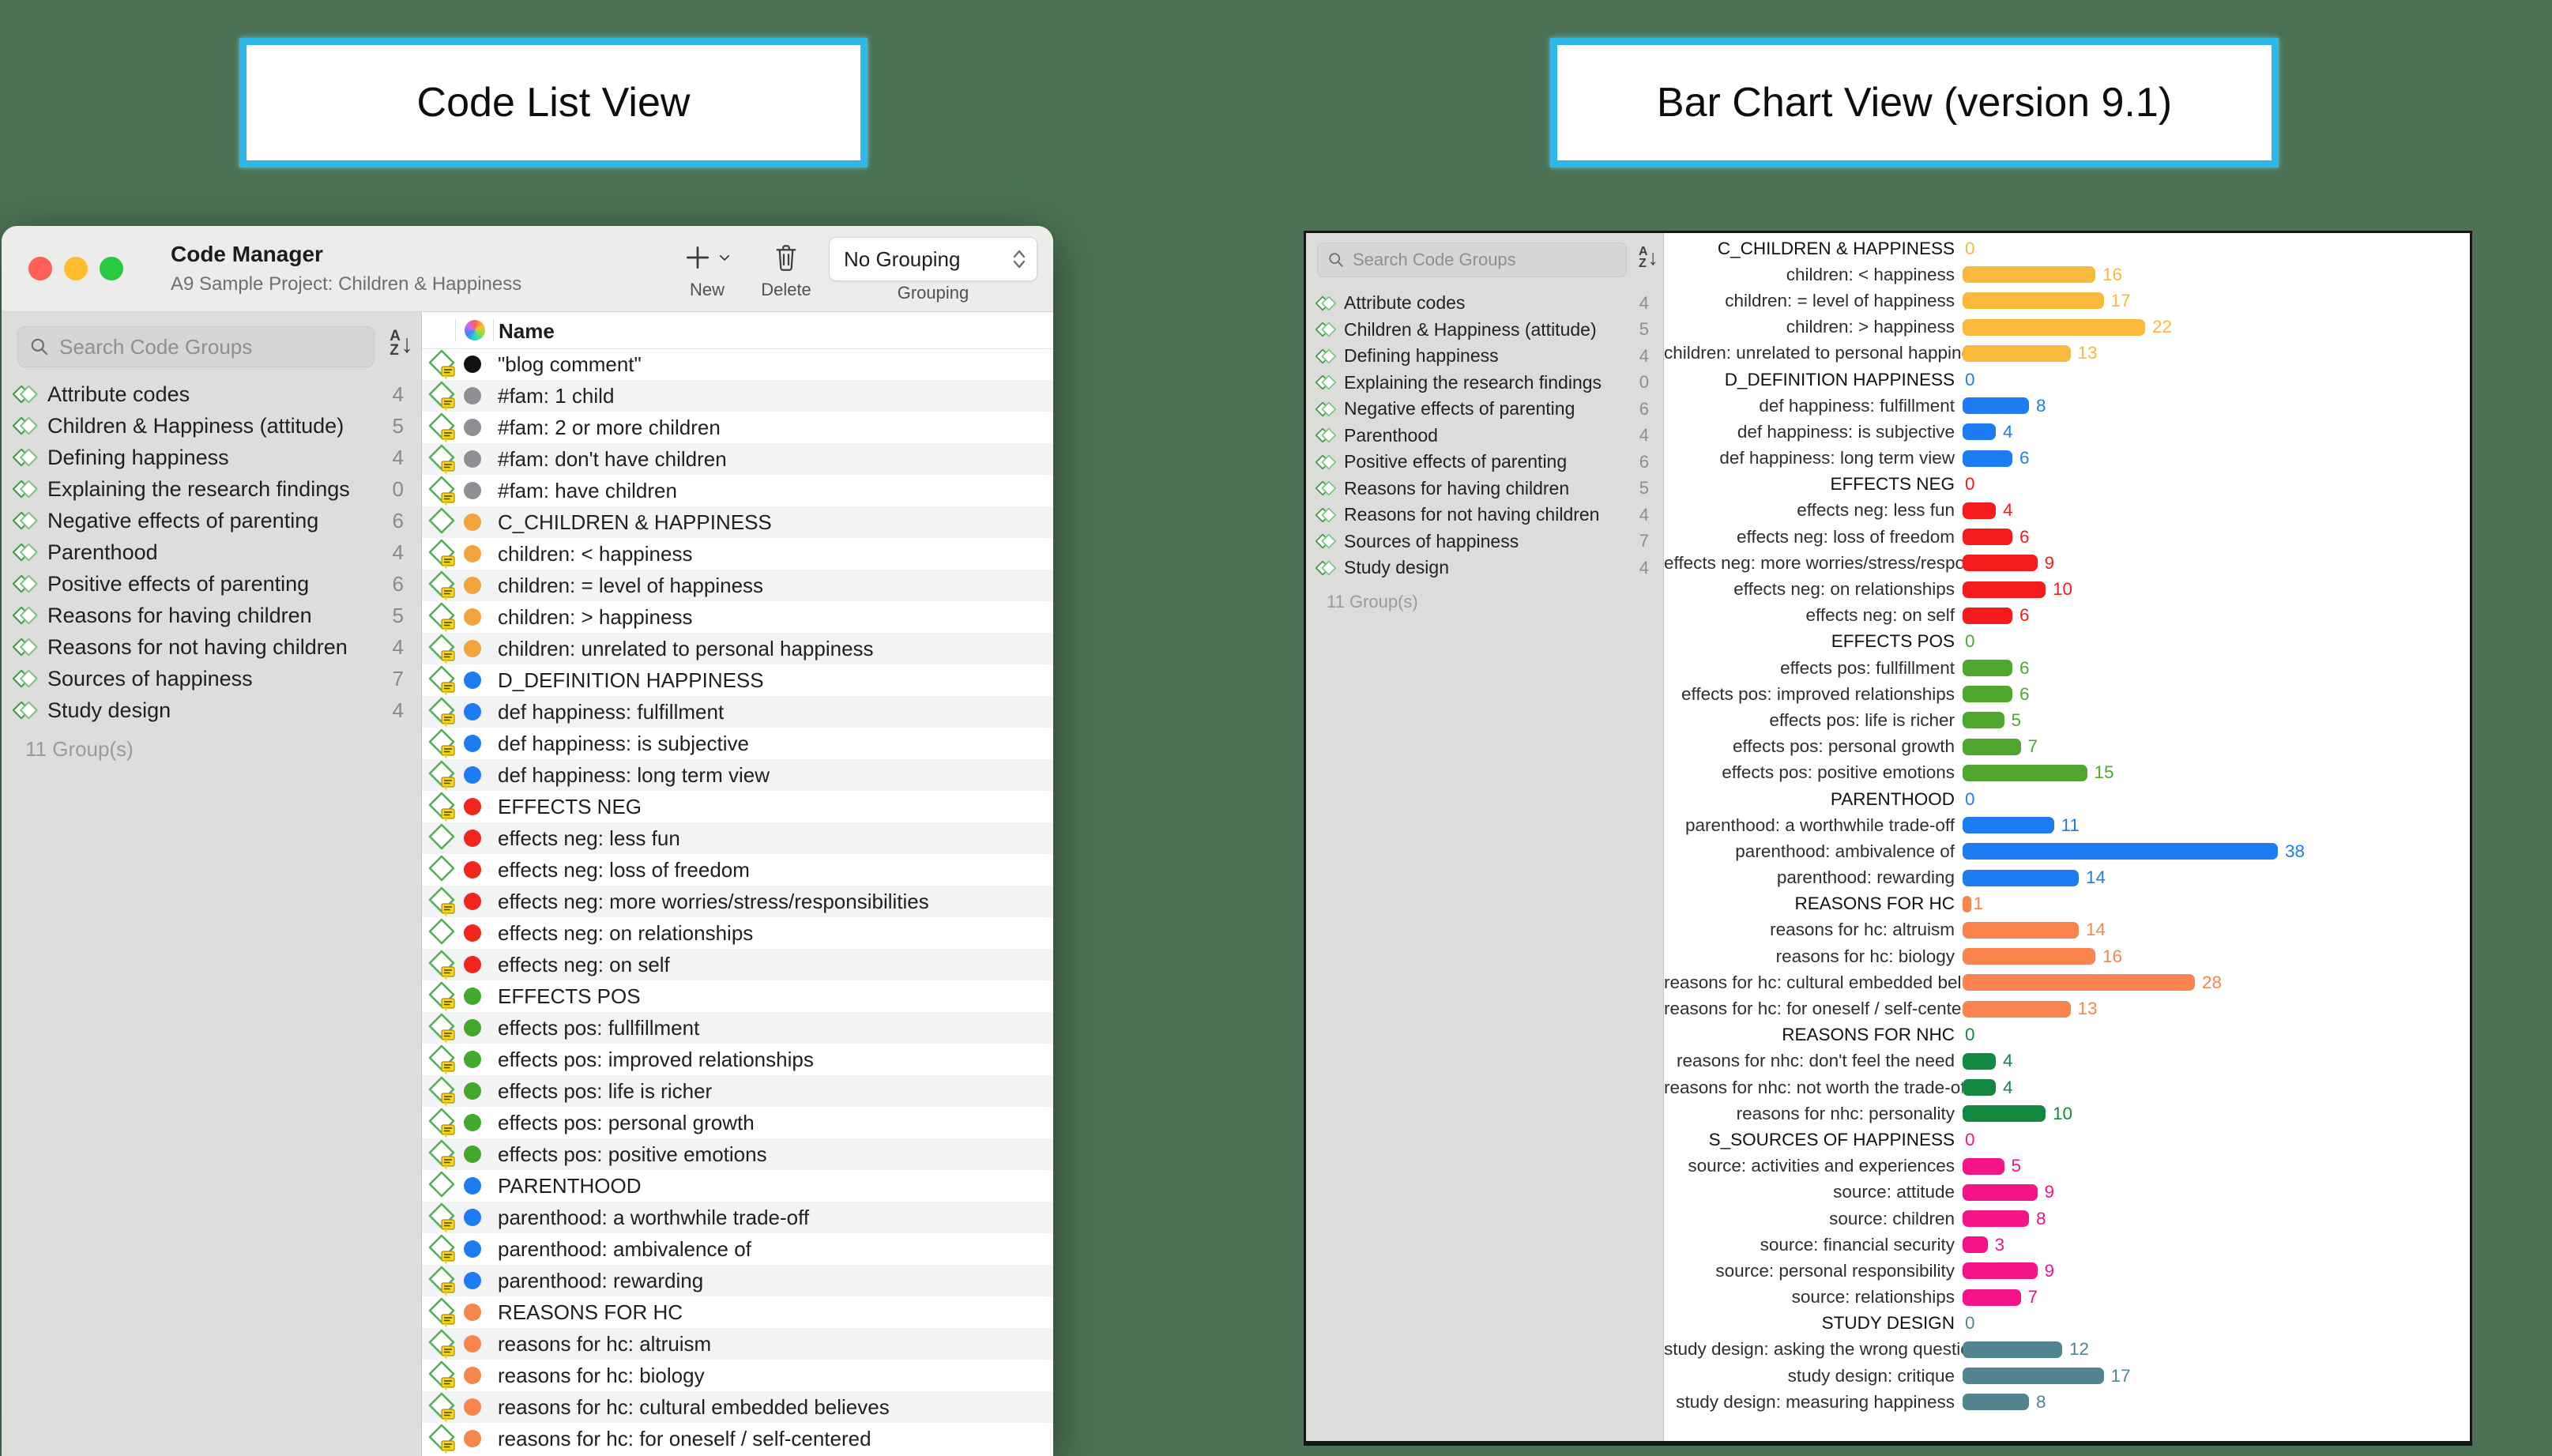 The image size is (2552, 1456). I want to click on chart-row: effects pos: positive emotions 15, so click(2067, 773).